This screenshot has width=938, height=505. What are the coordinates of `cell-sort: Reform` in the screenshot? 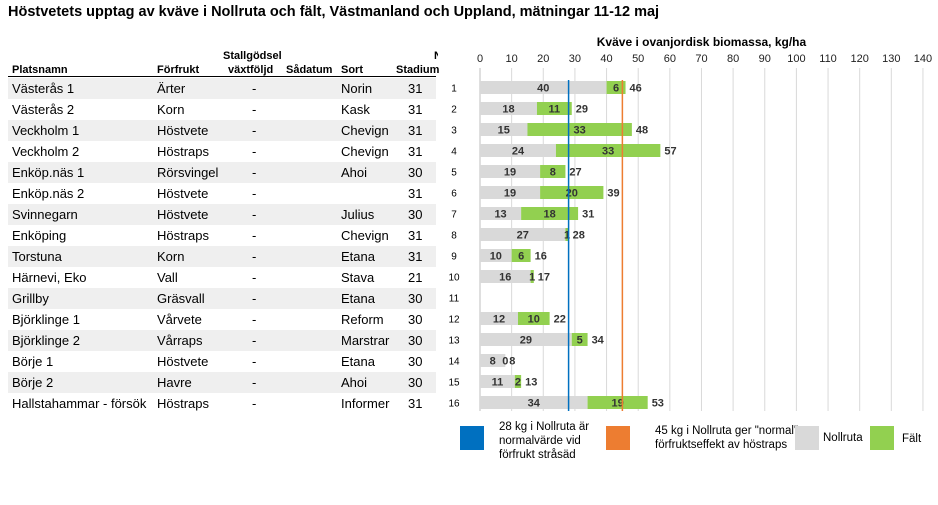 It's located at (362, 319).